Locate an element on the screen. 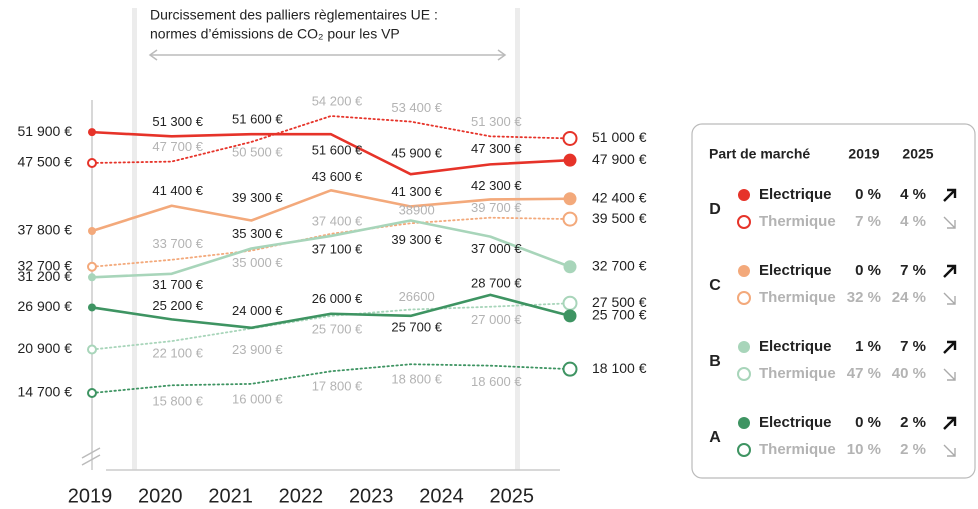 Image resolution: width=978 pixels, height=509 pixels. legend-share: 4 % is located at coordinates (913, 221).